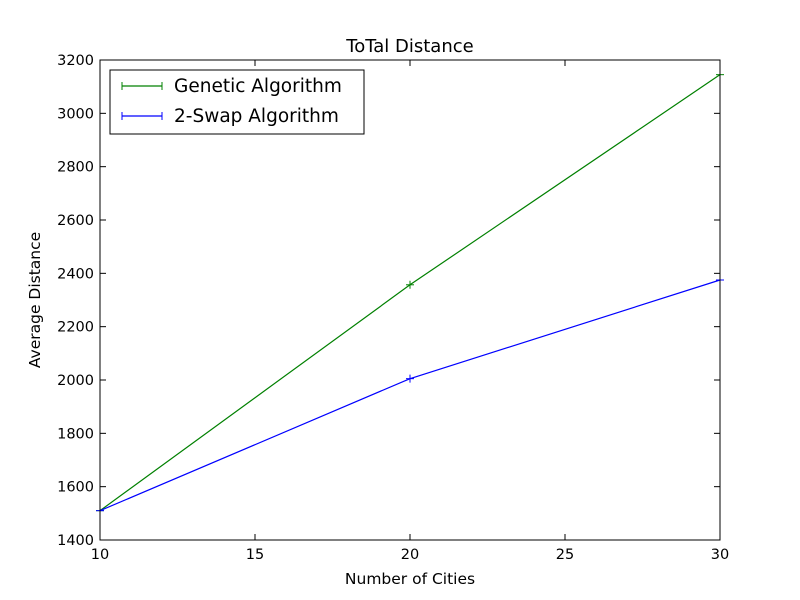 Image resolution: width=800 pixels, height=600 pixels. Describe the element at coordinates (75, 61) in the screenshot. I see `y-tick-label: 3200` at that location.